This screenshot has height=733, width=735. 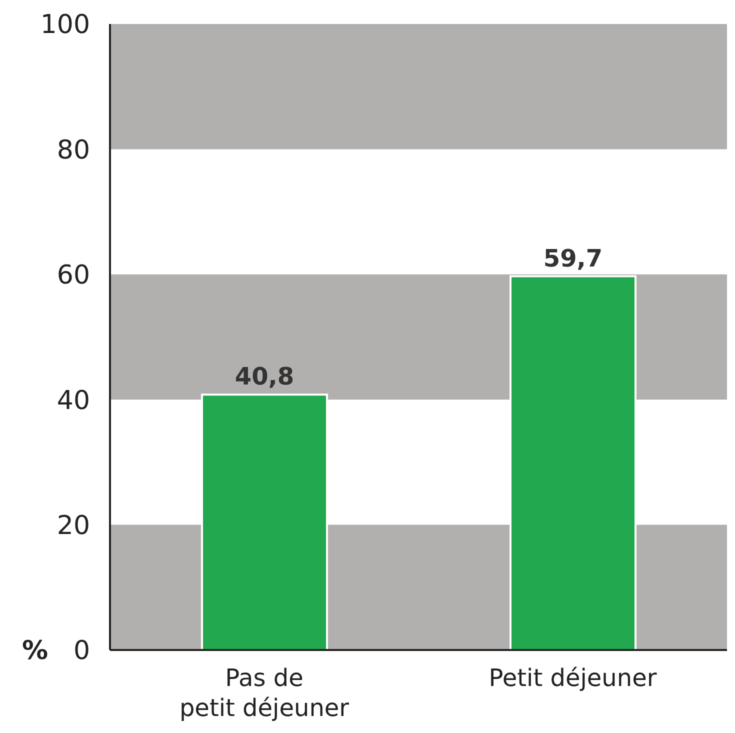 I want to click on x-tick-label: Petit déjeuner, so click(x=572, y=678).